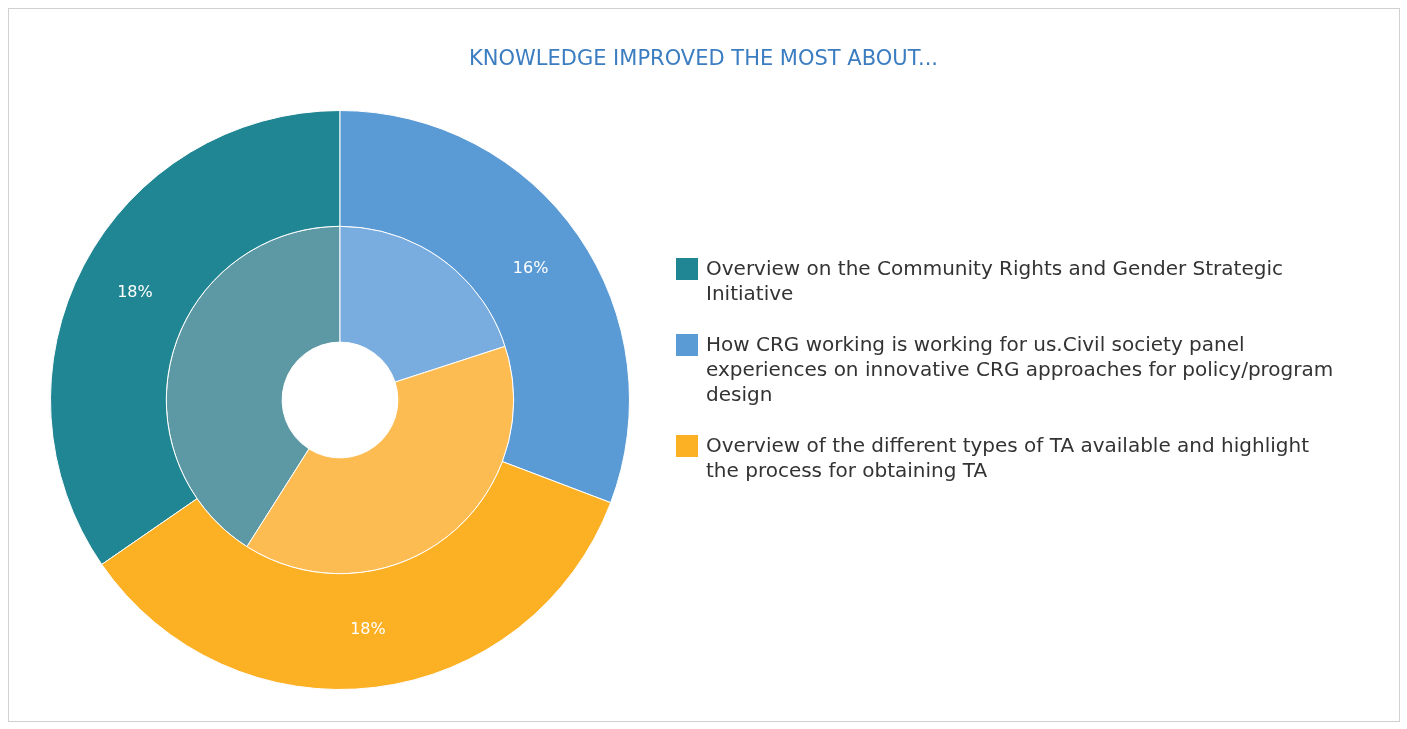 This screenshot has width=1407, height=729. What do you see at coordinates (1020, 369) in the screenshot?
I see `legend-label: How CRG working is working for us.Civil society panel experiences on innovative CRG approaches for policy/program design` at bounding box center [1020, 369].